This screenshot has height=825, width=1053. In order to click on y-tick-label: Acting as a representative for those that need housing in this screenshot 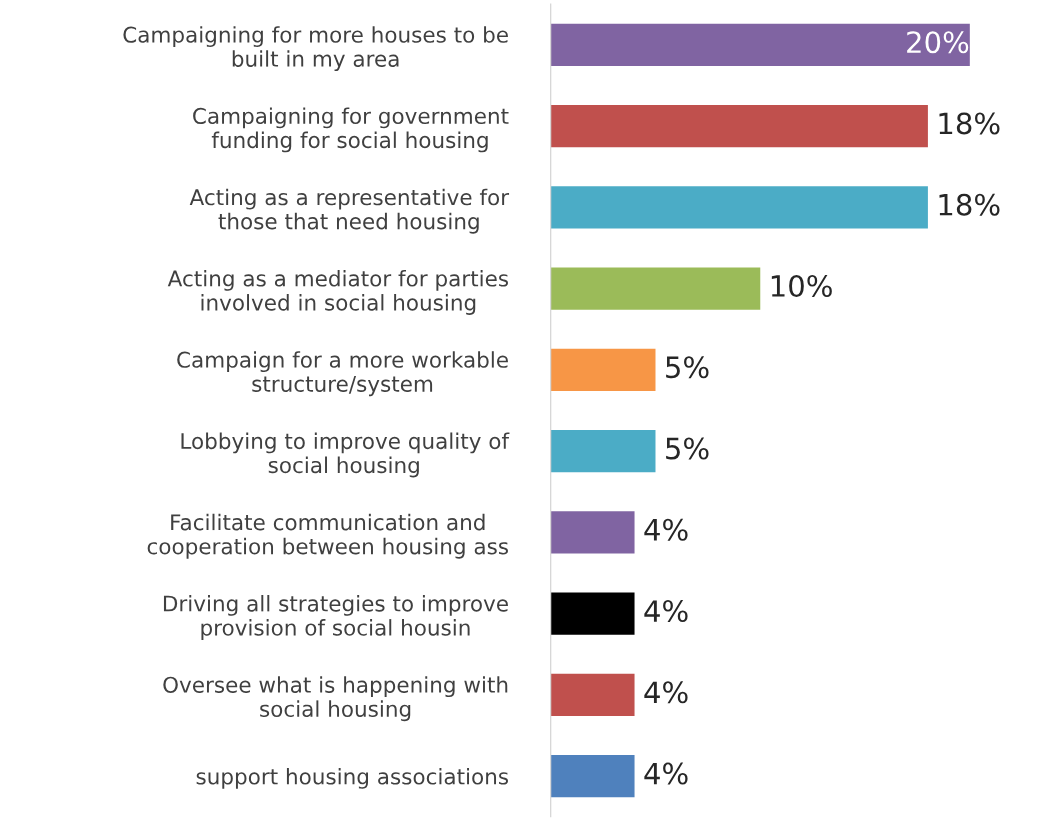, I will do `click(349, 211)`.